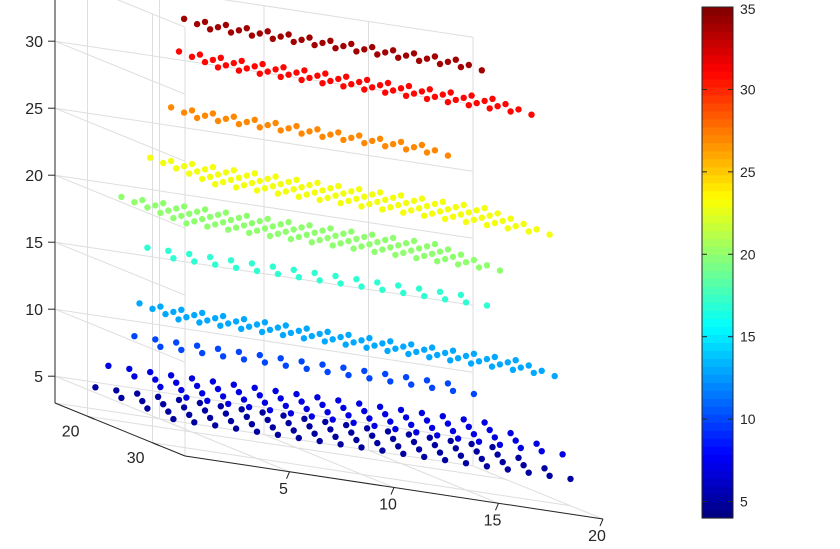  I want to click on z-tick-label: 10, so click(34, 310).